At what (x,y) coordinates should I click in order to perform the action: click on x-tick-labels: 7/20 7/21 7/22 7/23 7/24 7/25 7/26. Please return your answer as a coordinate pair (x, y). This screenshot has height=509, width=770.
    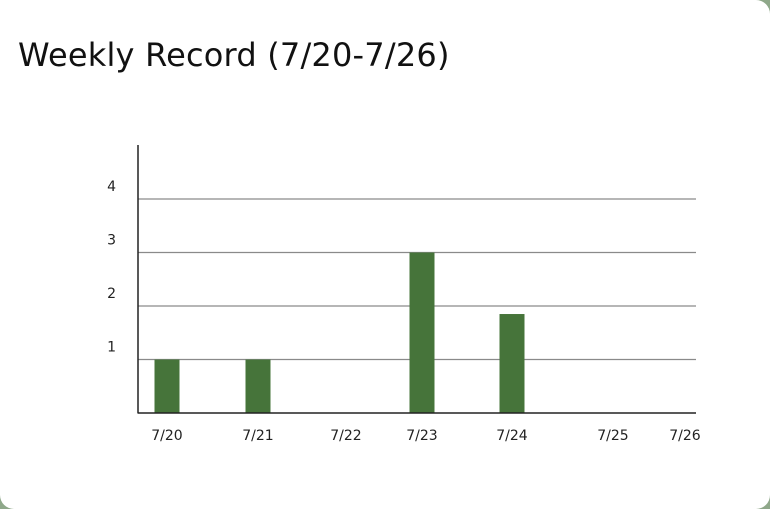
    Looking at the image, I should click on (426, 436).